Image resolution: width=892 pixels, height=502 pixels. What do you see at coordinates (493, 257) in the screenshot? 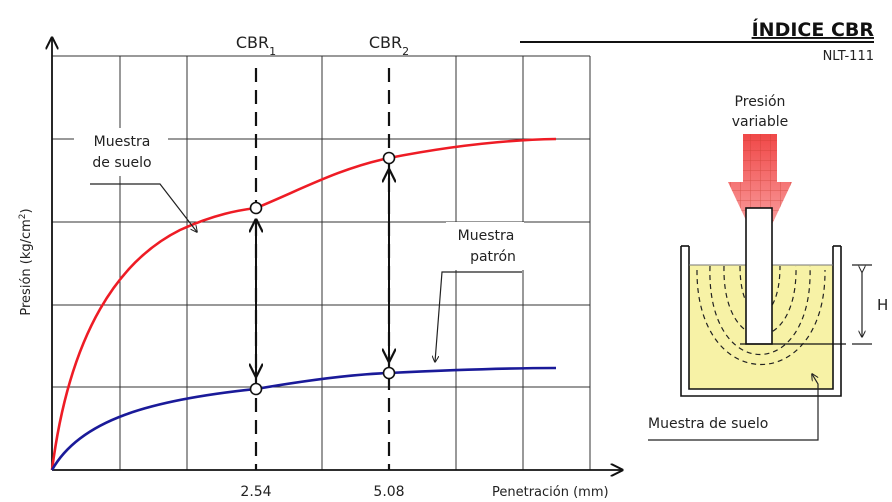
I see `standard-annotation-line2: patrón` at bounding box center [493, 257].